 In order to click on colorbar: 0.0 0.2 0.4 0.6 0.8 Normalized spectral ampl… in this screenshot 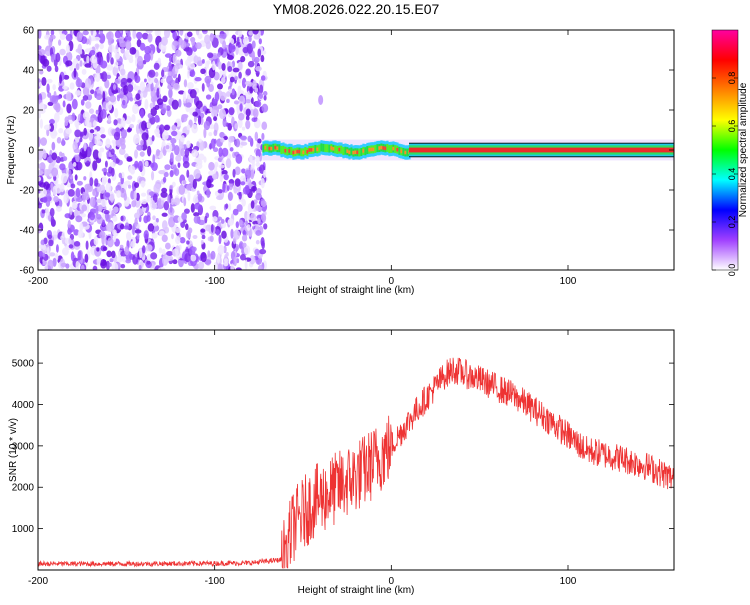, I will do `click(730, 153)`.